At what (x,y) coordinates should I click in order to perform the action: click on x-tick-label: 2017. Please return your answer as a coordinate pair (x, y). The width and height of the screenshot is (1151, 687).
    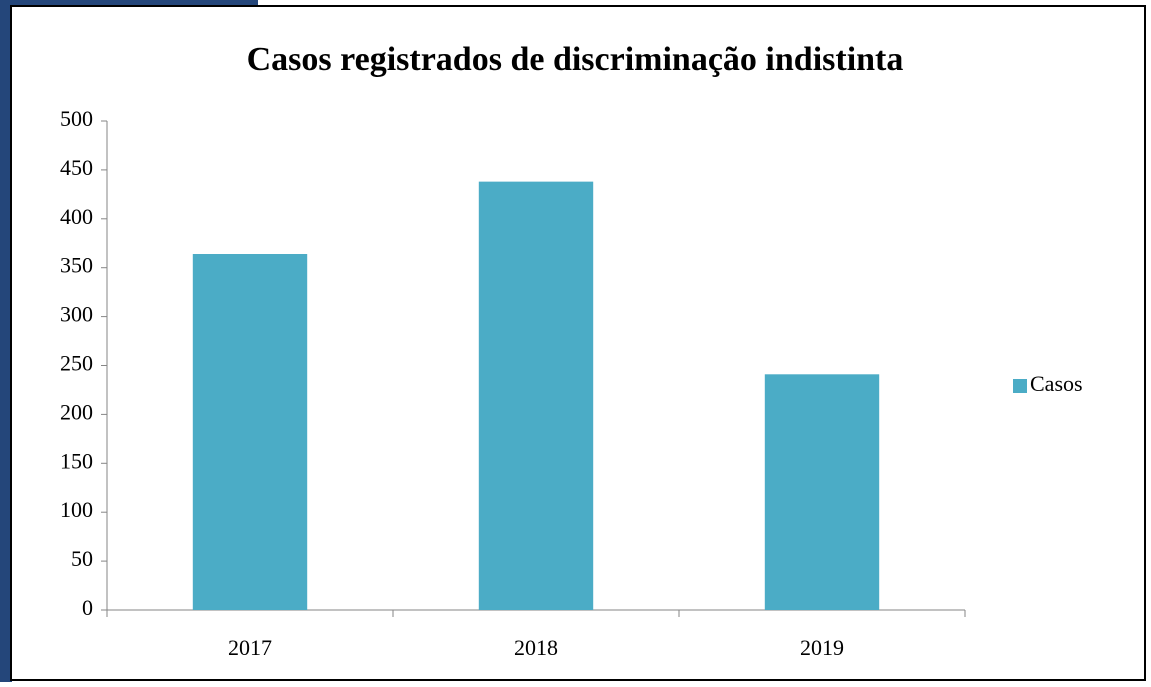
    Looking at the image, I should click on (250, 647).